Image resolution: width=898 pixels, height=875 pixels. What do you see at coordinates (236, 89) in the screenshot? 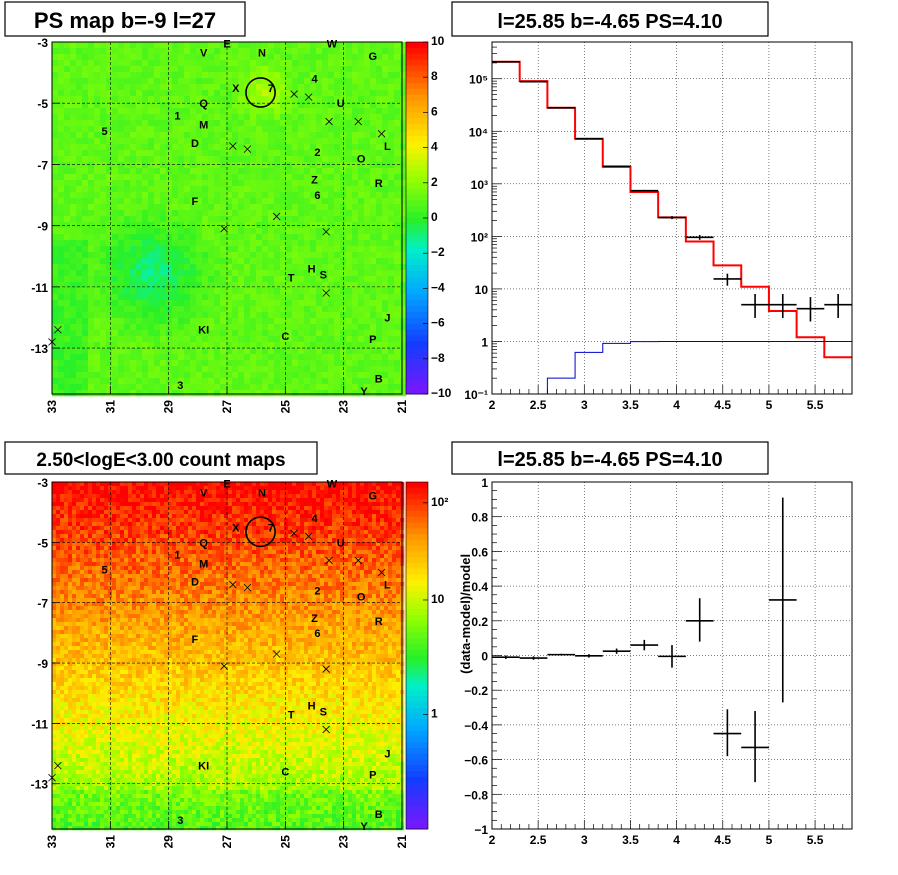
I see `source-label: X` at bounding box center [236, 89].